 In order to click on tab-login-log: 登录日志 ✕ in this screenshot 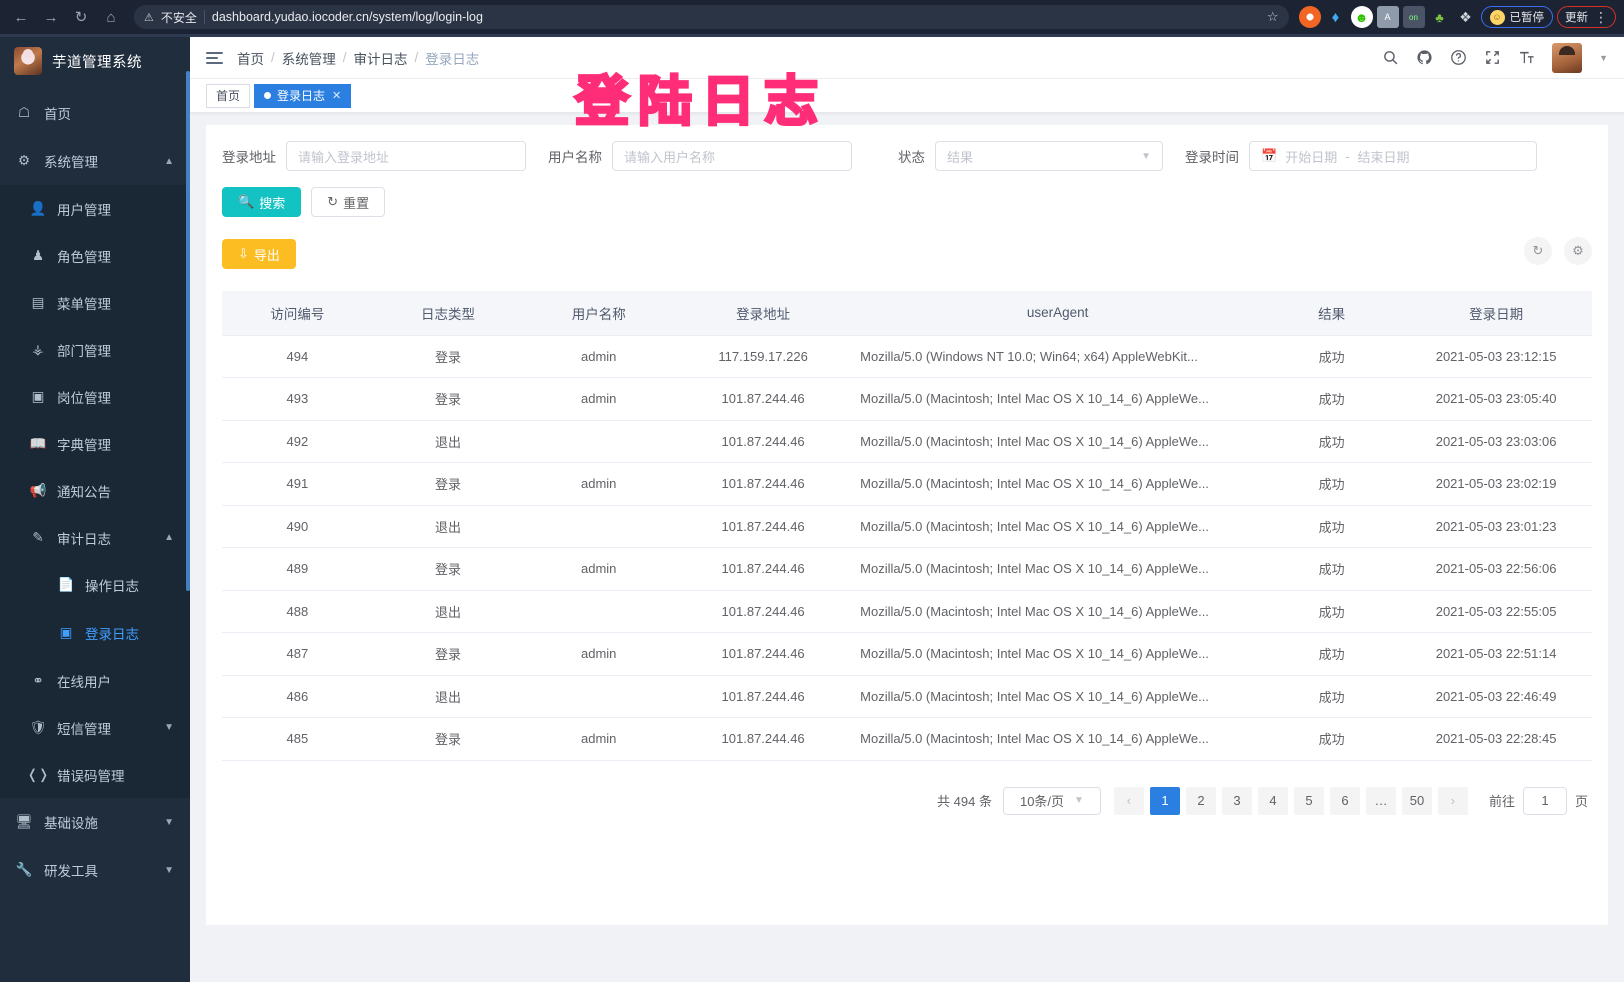, I will do `click(303, 95)`.